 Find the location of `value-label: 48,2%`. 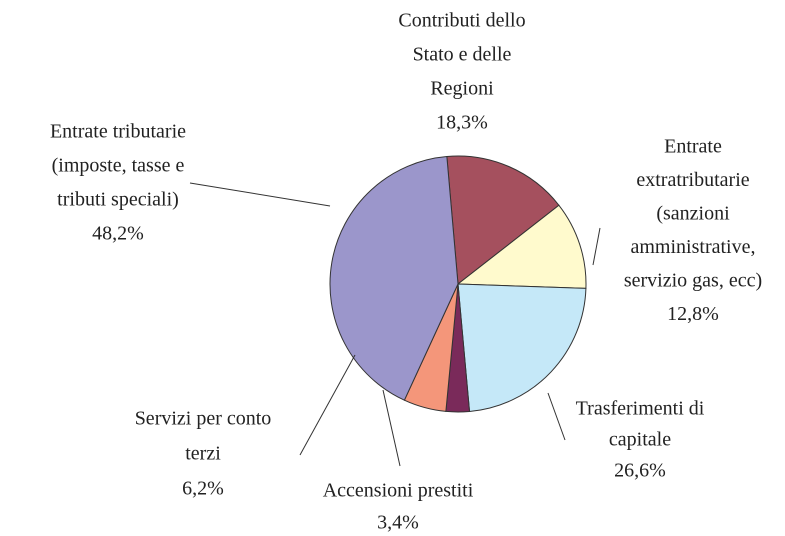

value-label: 48,2% is located at coordinates (118, 234).